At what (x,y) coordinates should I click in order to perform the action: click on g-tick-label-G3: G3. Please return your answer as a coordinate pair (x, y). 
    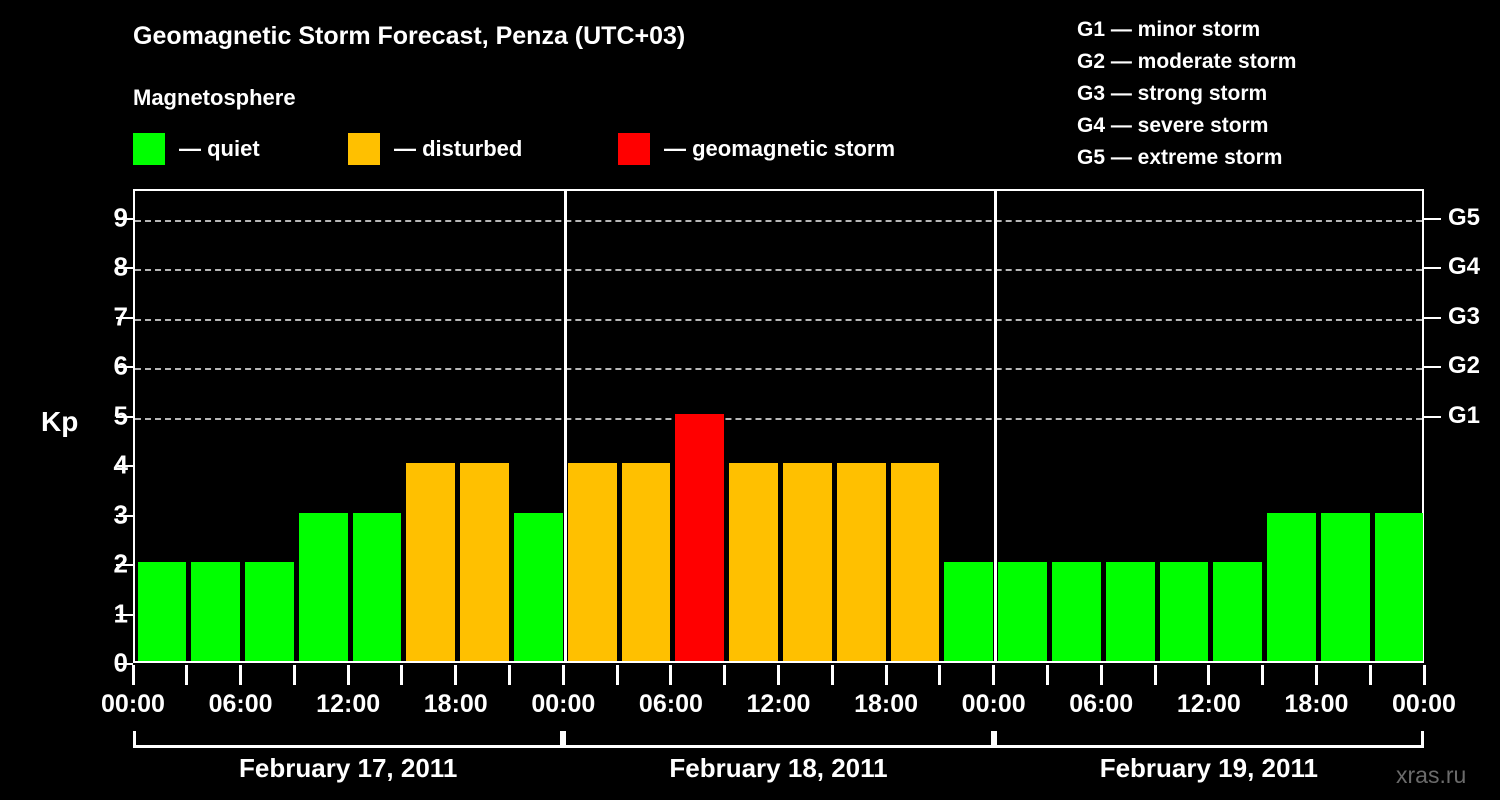
    Looking at the image, I should click on (1464, 316).